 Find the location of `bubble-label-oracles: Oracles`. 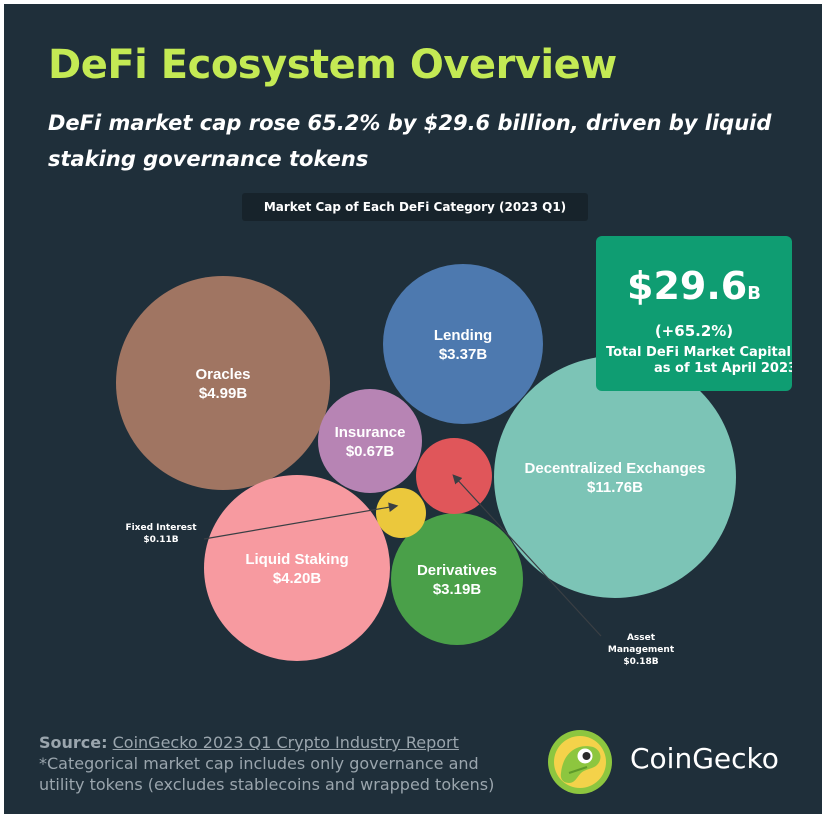

bubble-label-oracles: Oracles is located at coordinates (222, 374).